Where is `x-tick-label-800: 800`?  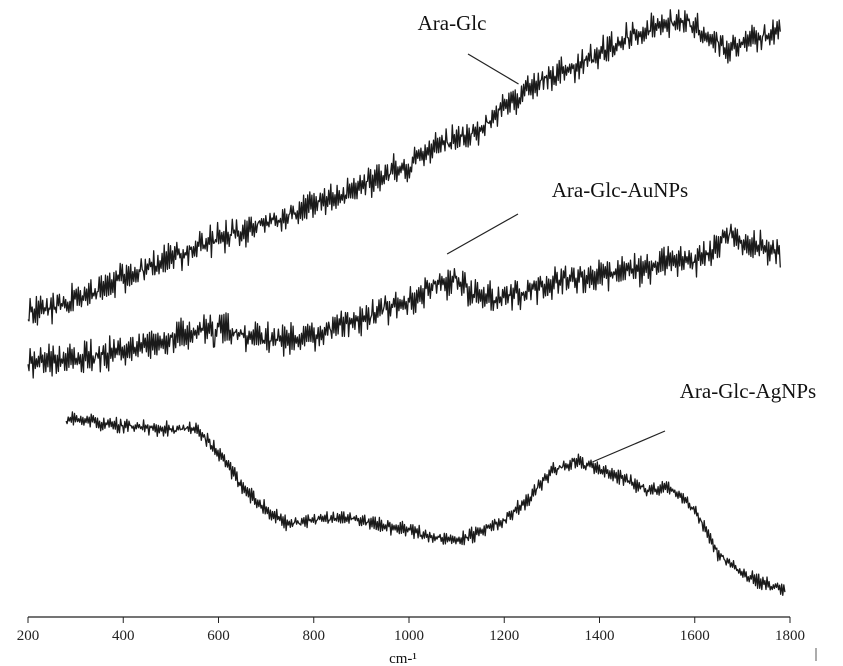 x-tick-label-800: 800 is located at coordinates (314, 636).